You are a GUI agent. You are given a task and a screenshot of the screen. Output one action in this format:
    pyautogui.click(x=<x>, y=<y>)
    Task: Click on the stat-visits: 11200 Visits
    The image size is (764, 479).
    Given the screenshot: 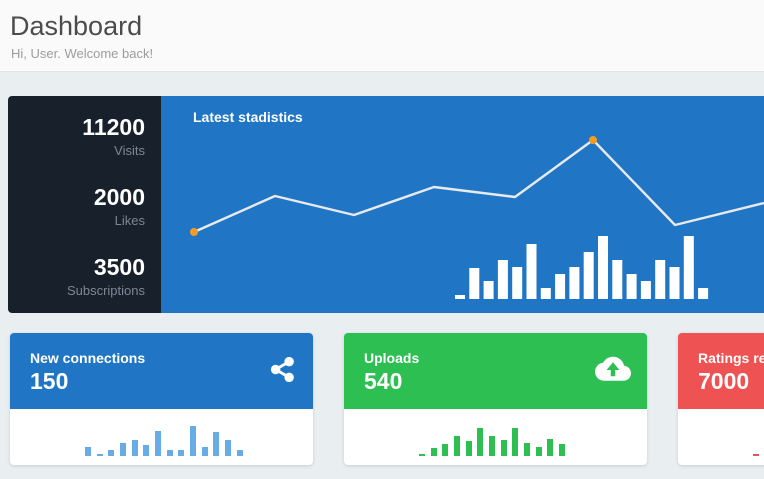 What is the action you would take?
    pyautogui.click(x=76, y=136)
    